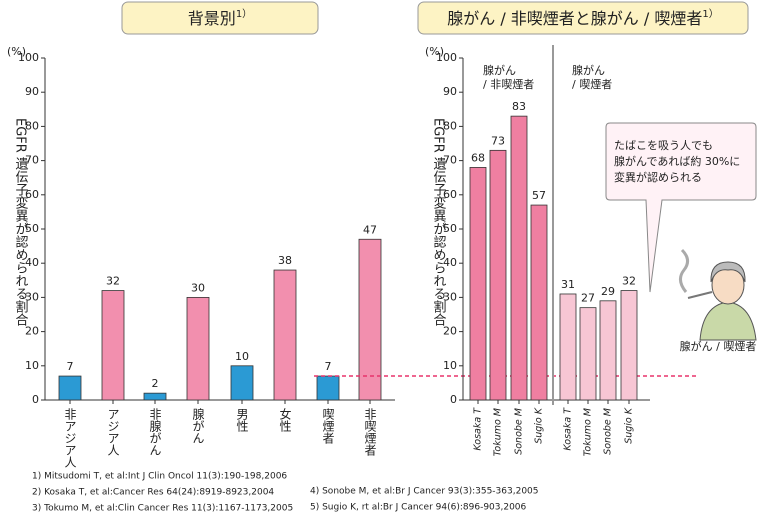 Image resolution: width=762 pixels, height=516 pixels. I want to click on speech-bubble, so click(681, 207).